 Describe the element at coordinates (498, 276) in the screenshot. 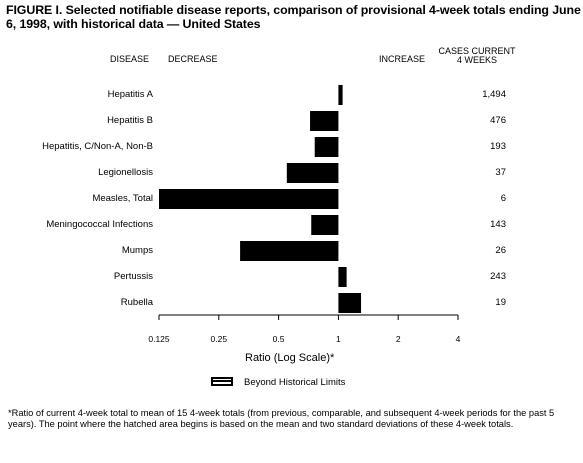

I see `cases-value: 243` at that location.